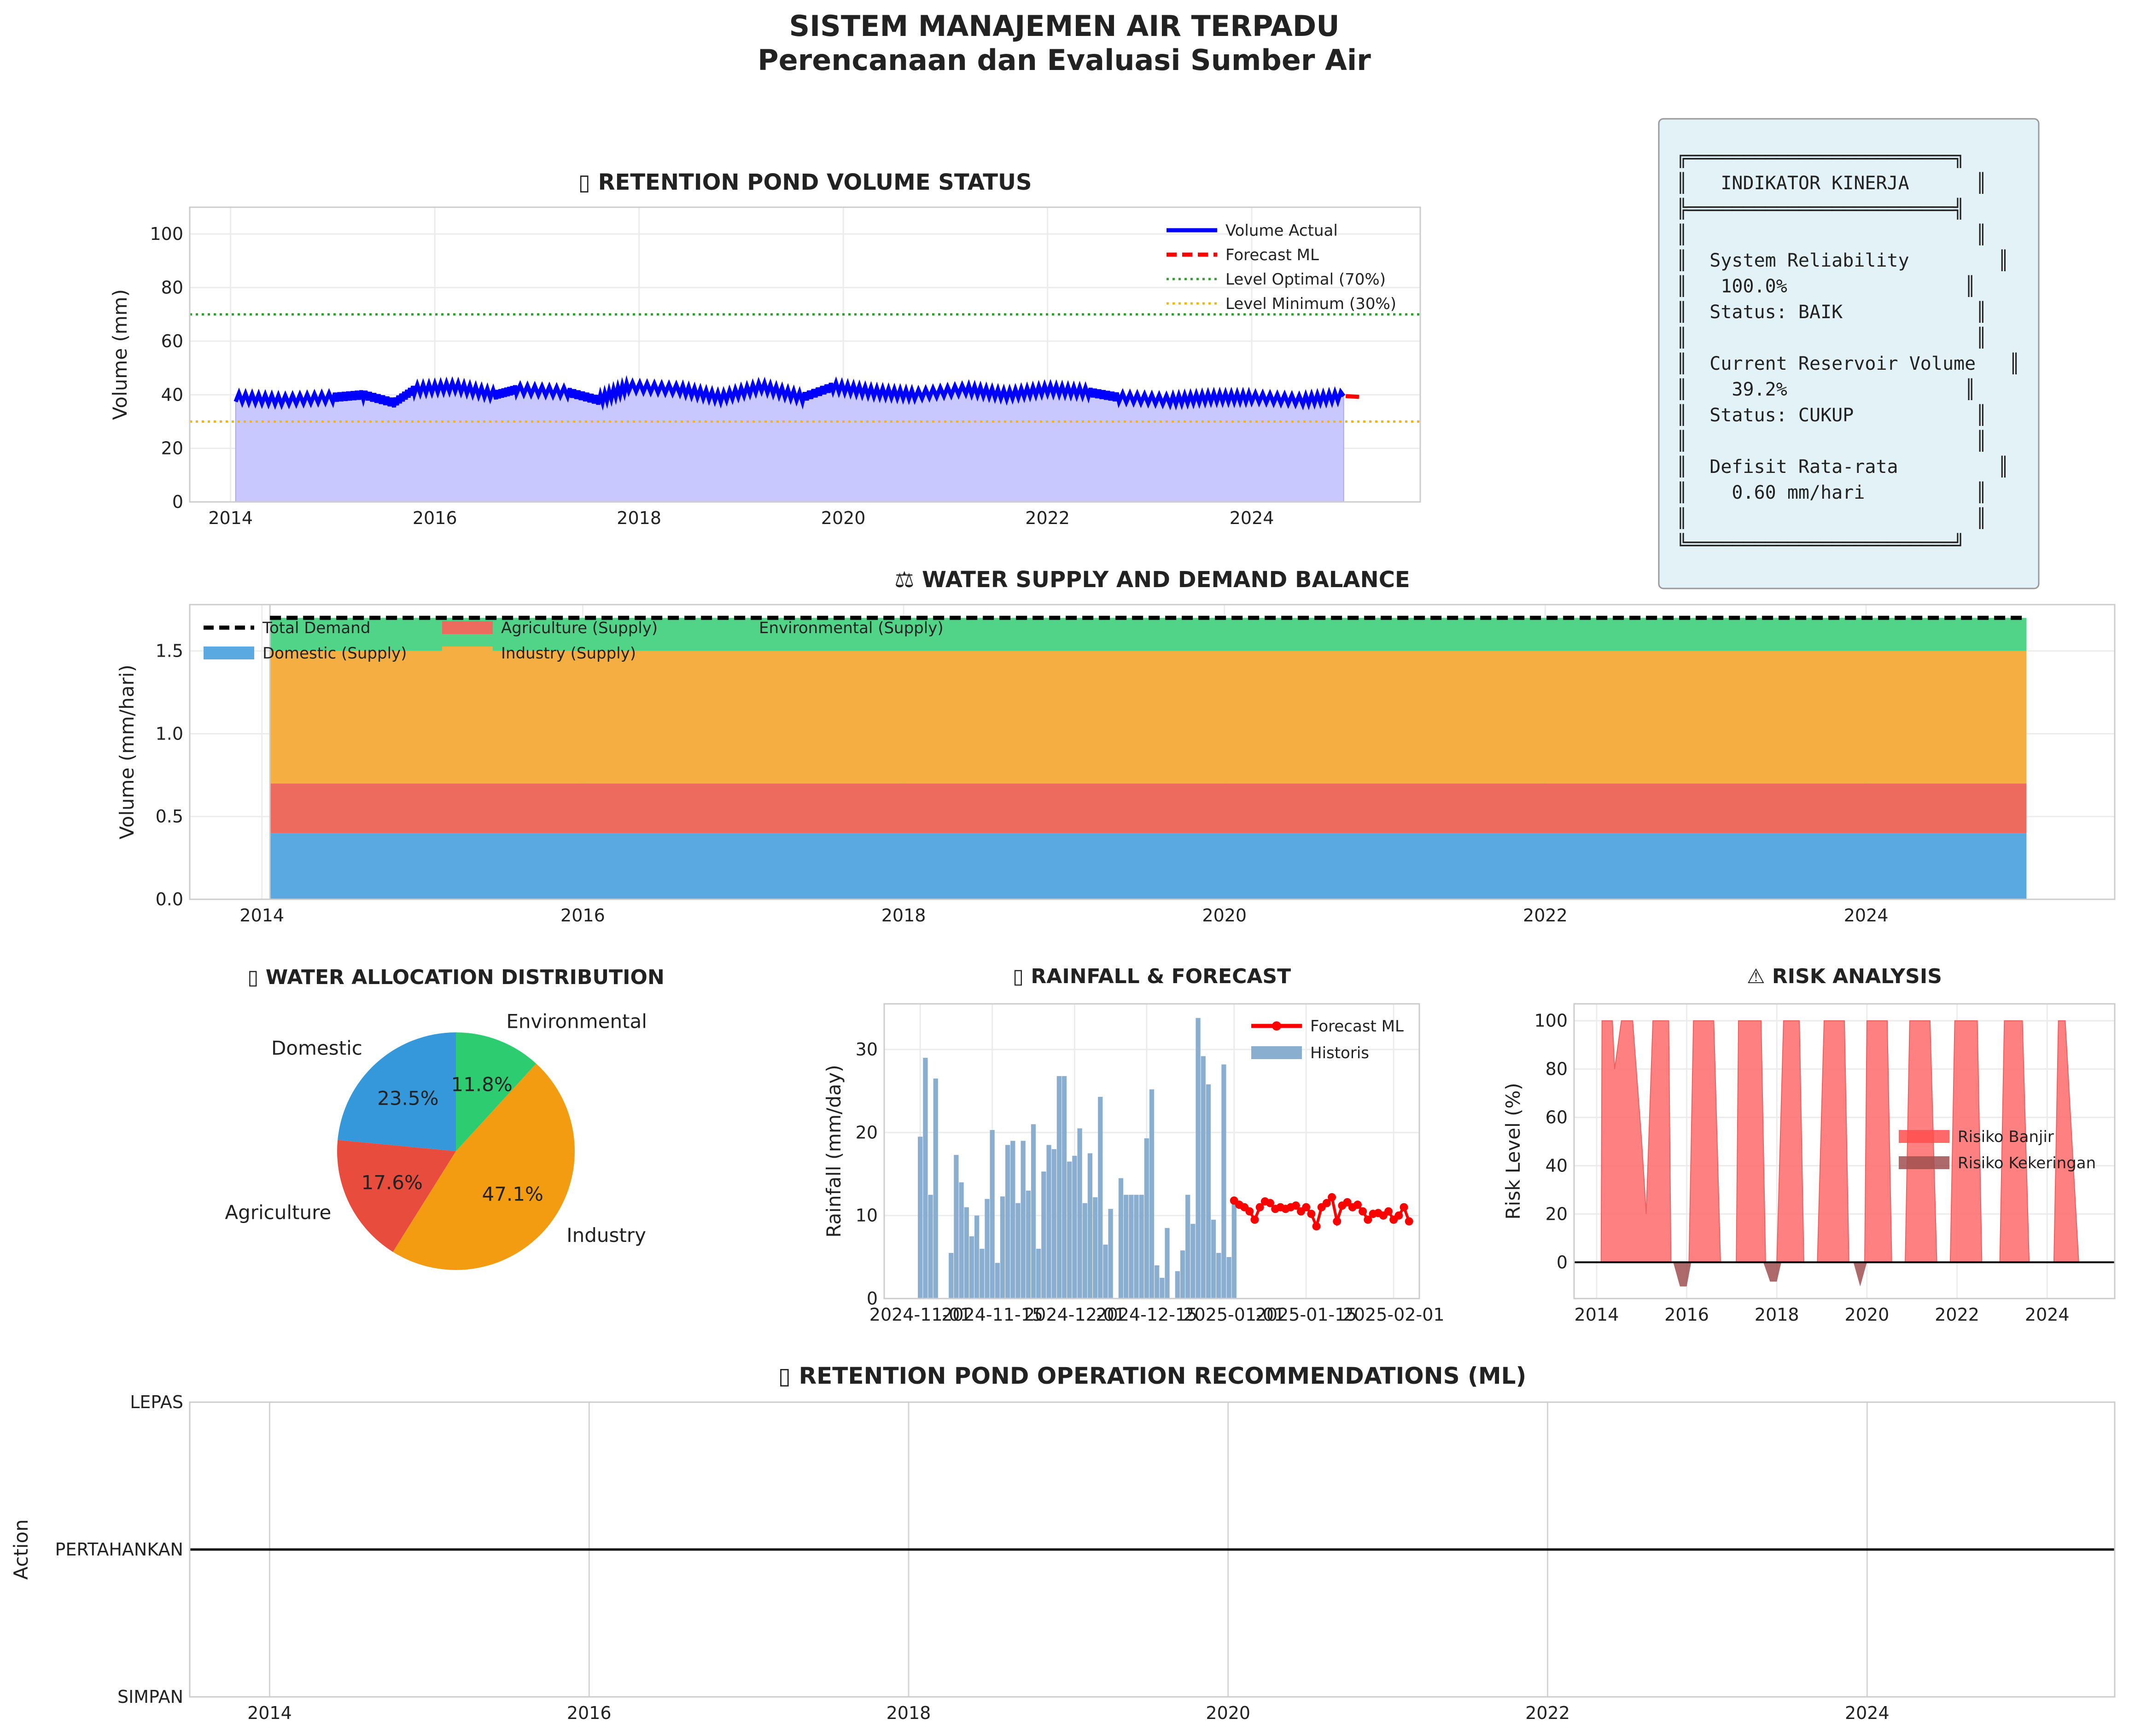  Describe the element at coordinates (169, 899) in the screenshot. I see `y-tick-label: 0.0` at that location.